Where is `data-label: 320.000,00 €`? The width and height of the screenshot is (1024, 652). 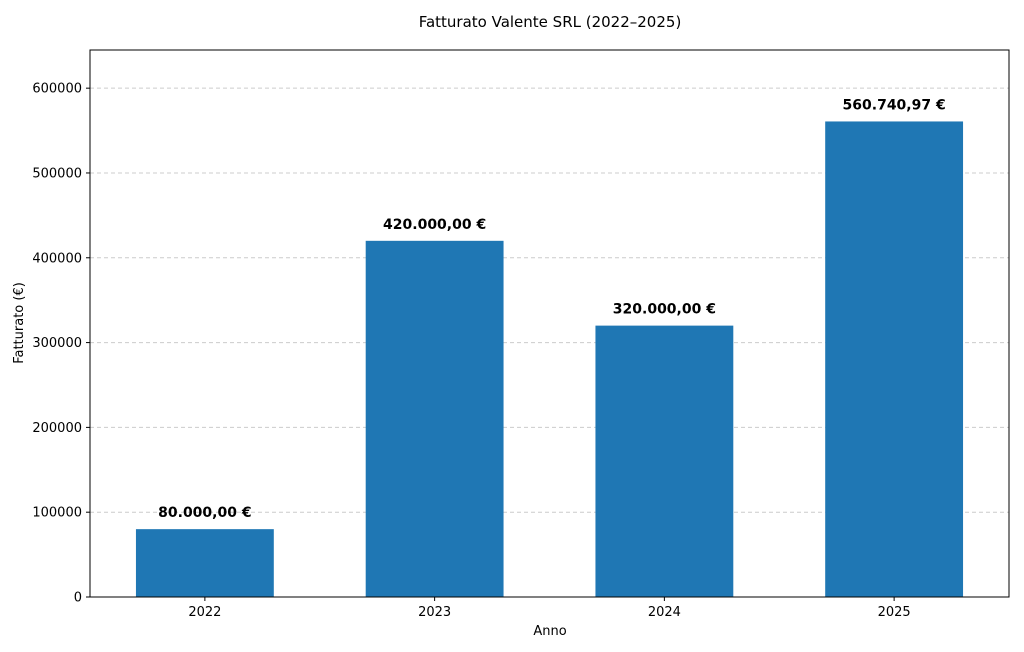
data-label: 320.000,00 € is located at coordinates (664, 310).